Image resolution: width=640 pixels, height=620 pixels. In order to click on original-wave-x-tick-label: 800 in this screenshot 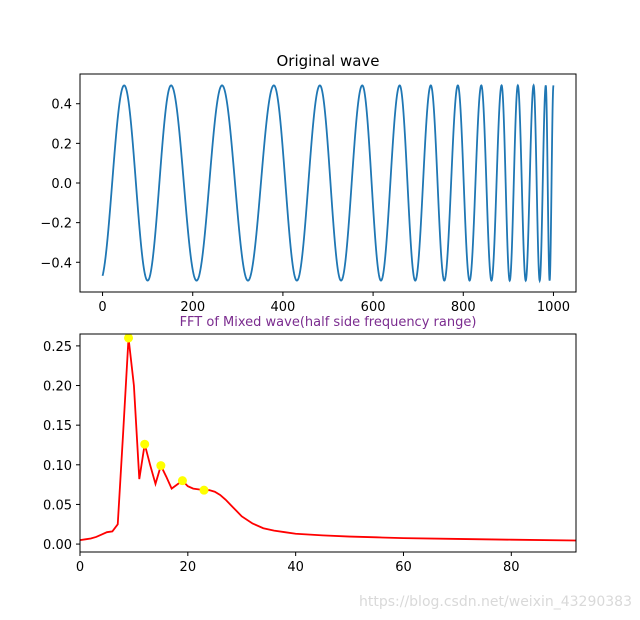, I will do `click(463, 307)`.